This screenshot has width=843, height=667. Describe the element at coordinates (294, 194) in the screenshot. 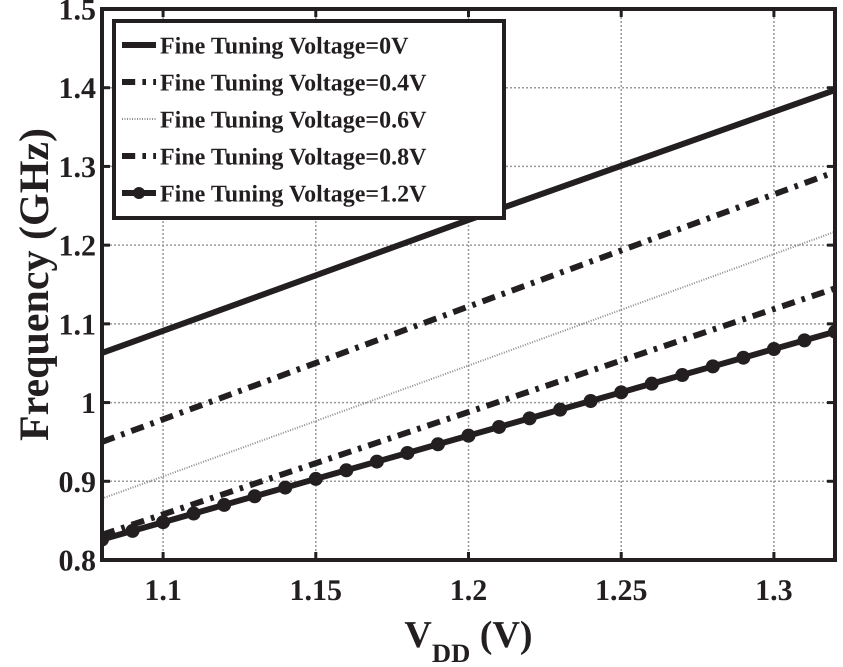

I see `legend-label: Fine Tuning Voltage=1.2V` at that location.